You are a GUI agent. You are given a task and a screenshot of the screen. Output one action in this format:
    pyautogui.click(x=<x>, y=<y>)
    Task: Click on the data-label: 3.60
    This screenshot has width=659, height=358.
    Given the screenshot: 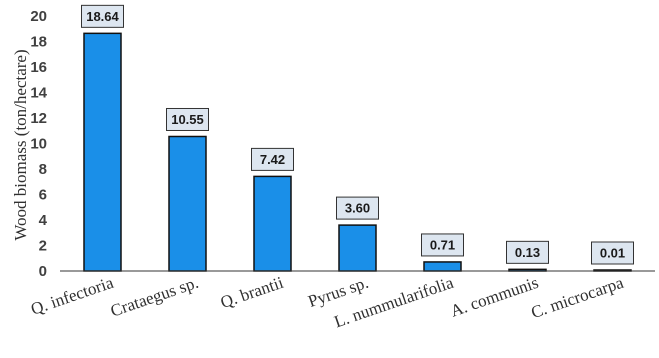 What is the action you would take?
    pyautogui.click(x=357, y=208)
    